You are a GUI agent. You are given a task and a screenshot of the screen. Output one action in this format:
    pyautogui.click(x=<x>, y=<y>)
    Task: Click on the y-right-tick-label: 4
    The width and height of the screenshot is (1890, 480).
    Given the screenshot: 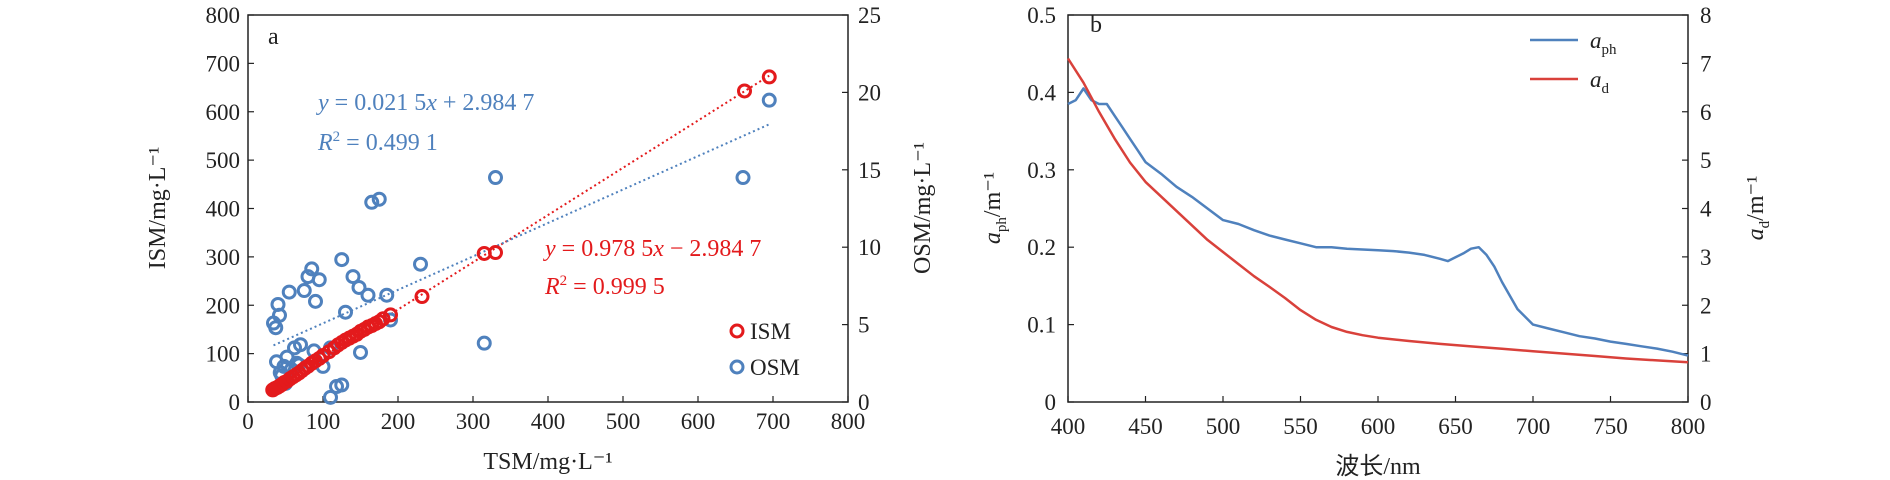 What is the action you would take?
    pyautogui.click(x=1706, y=209)
    